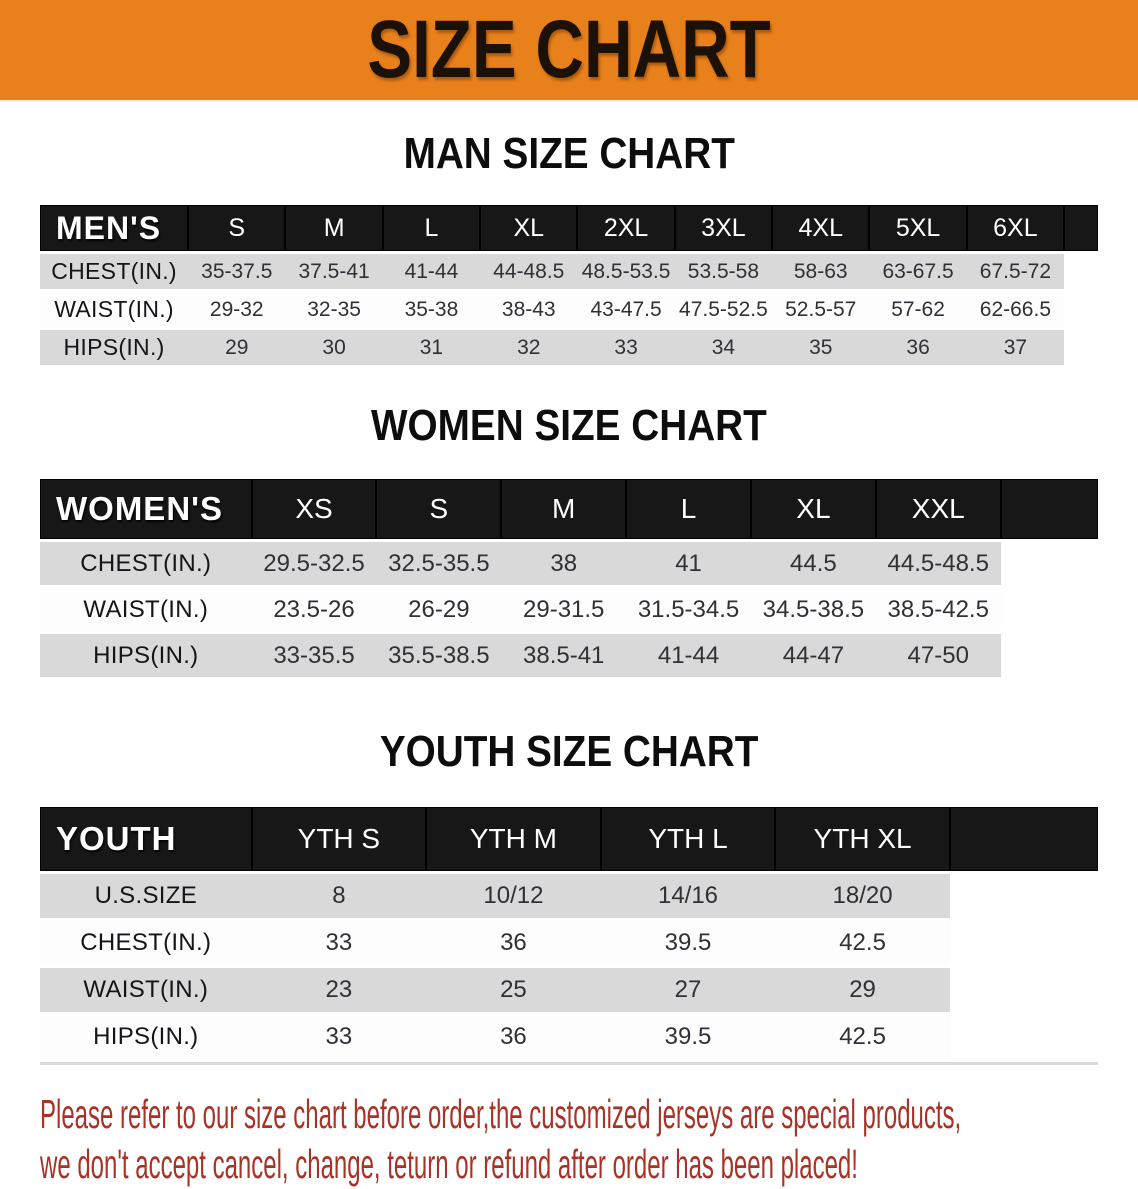  Describe the element at coordinates (569, 425) in the screenshot. I see `women-size-chart-heading: WOMEN SIZE CHART` at that location.